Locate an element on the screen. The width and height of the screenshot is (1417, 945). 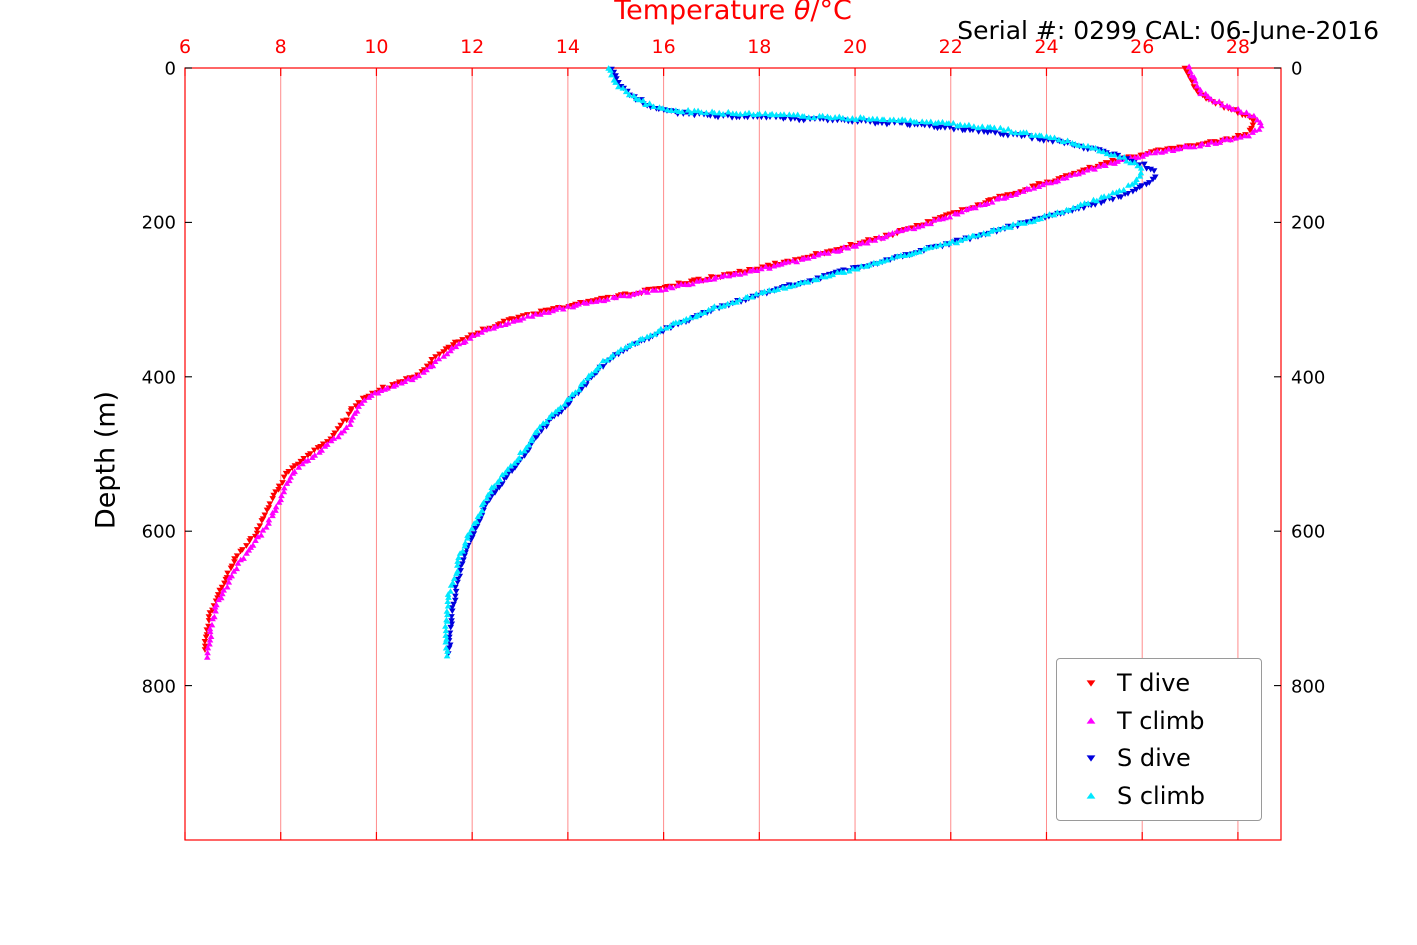
y-tick-label-left: 800 is located at coordinates (158, 687).